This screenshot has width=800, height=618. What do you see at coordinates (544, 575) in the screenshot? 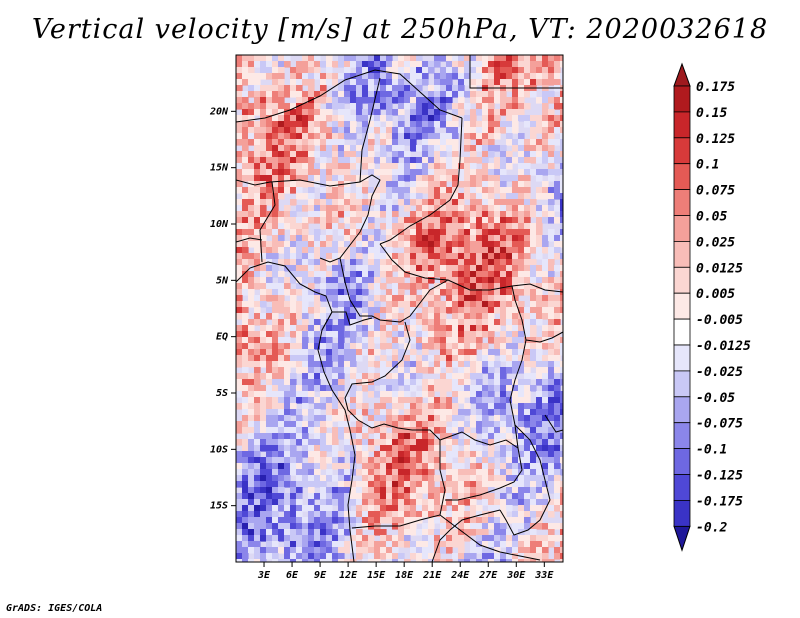
I see `lon-tick-label: 33E` at bounding box center [544, 575].